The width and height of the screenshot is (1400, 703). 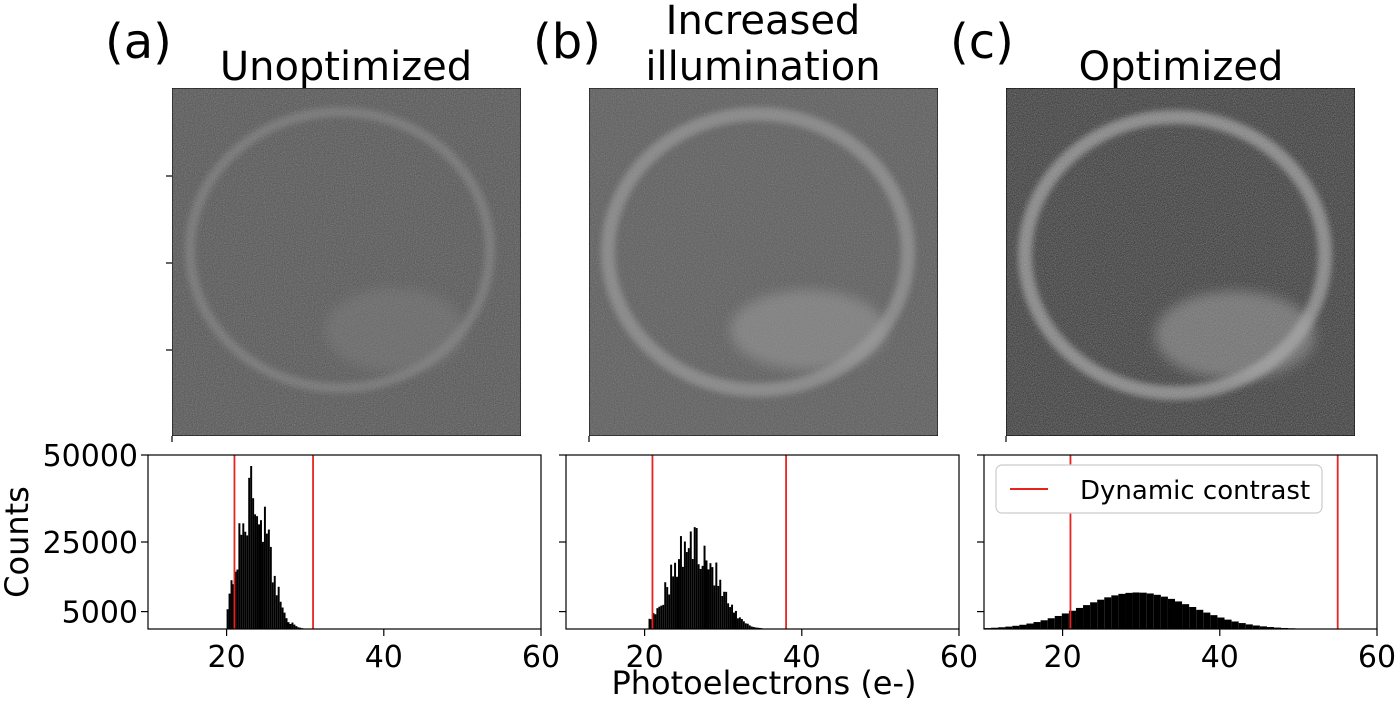 What do you see at coordinates (1180, 262) in the screenshot?
I see `image-c` at bounding box center [1180, 262].